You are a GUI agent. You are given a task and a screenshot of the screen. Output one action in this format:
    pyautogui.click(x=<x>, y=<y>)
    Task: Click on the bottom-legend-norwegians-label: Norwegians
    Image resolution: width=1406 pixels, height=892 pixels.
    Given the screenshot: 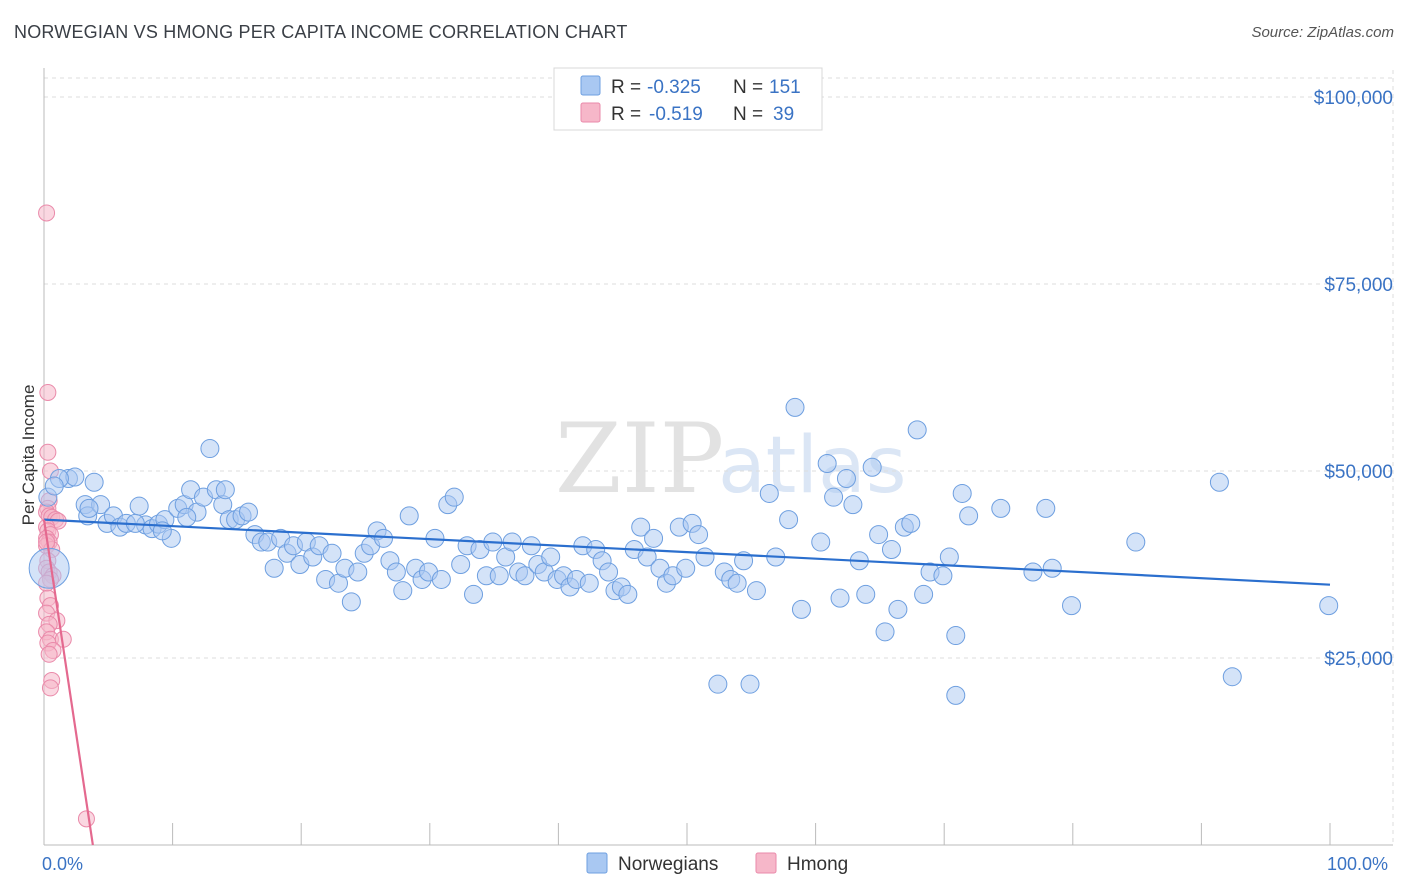 What is the action you would take?
    pyautogui.click(x=668, y=864)
    